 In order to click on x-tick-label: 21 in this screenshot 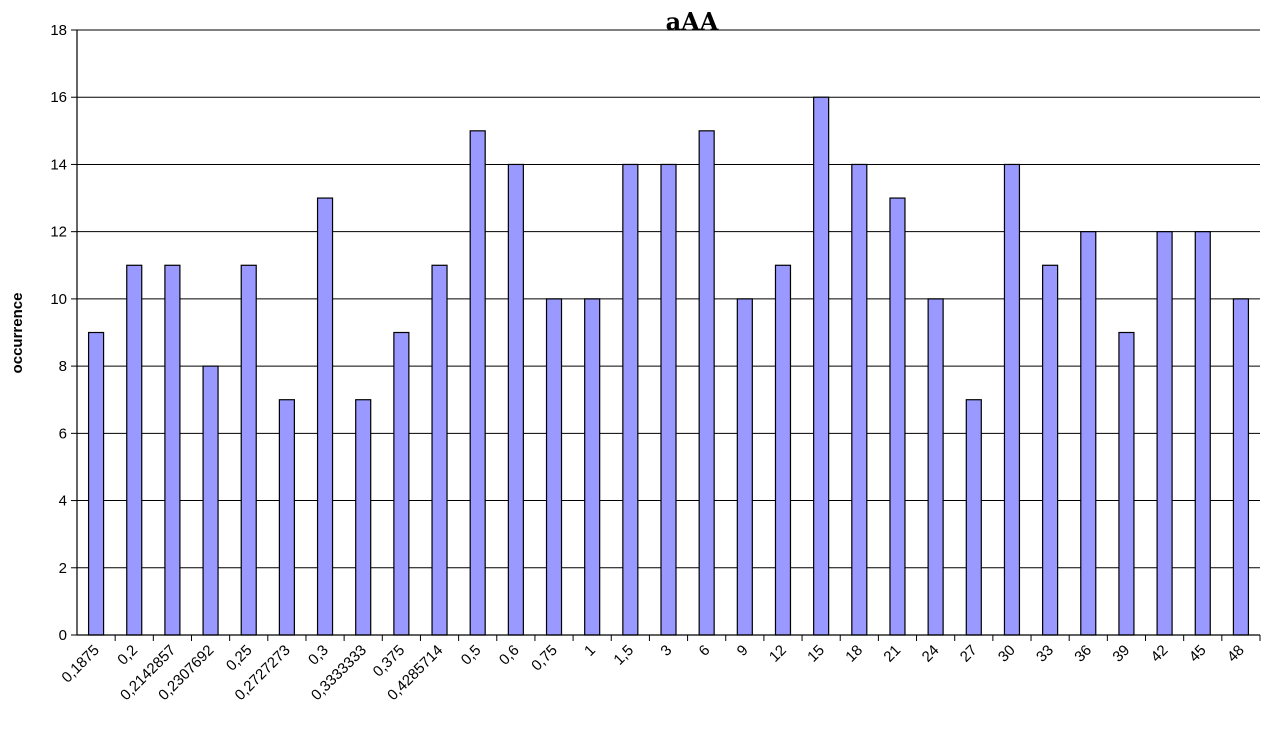, I will do `click(892, 654)`.